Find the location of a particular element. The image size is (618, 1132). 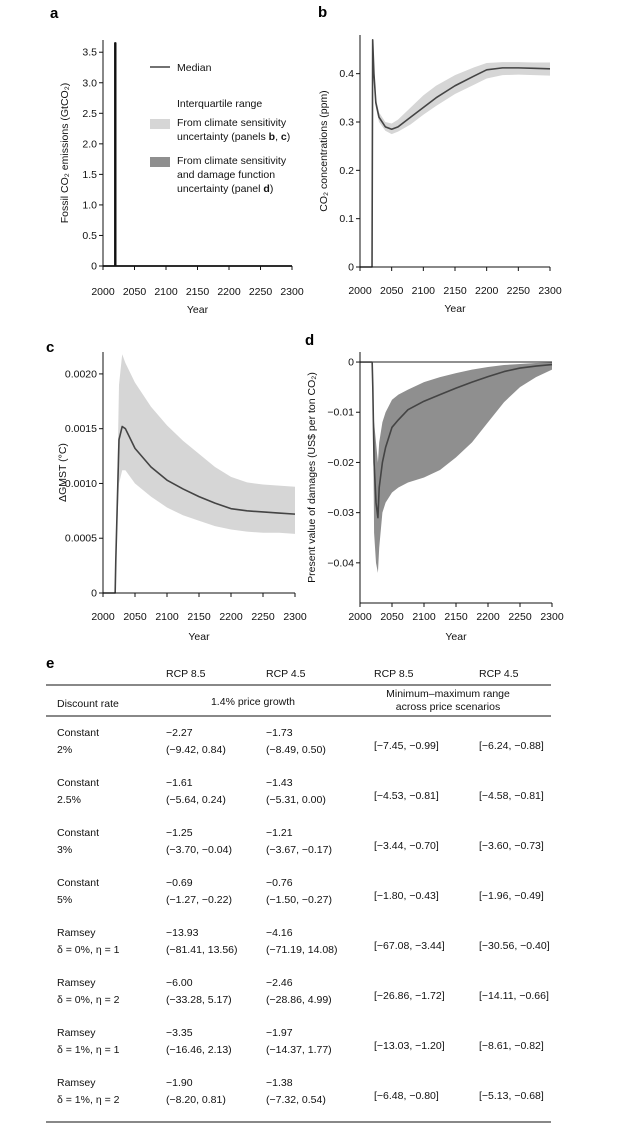

panel-c-iqr-band is located at coordinates (199, 473).